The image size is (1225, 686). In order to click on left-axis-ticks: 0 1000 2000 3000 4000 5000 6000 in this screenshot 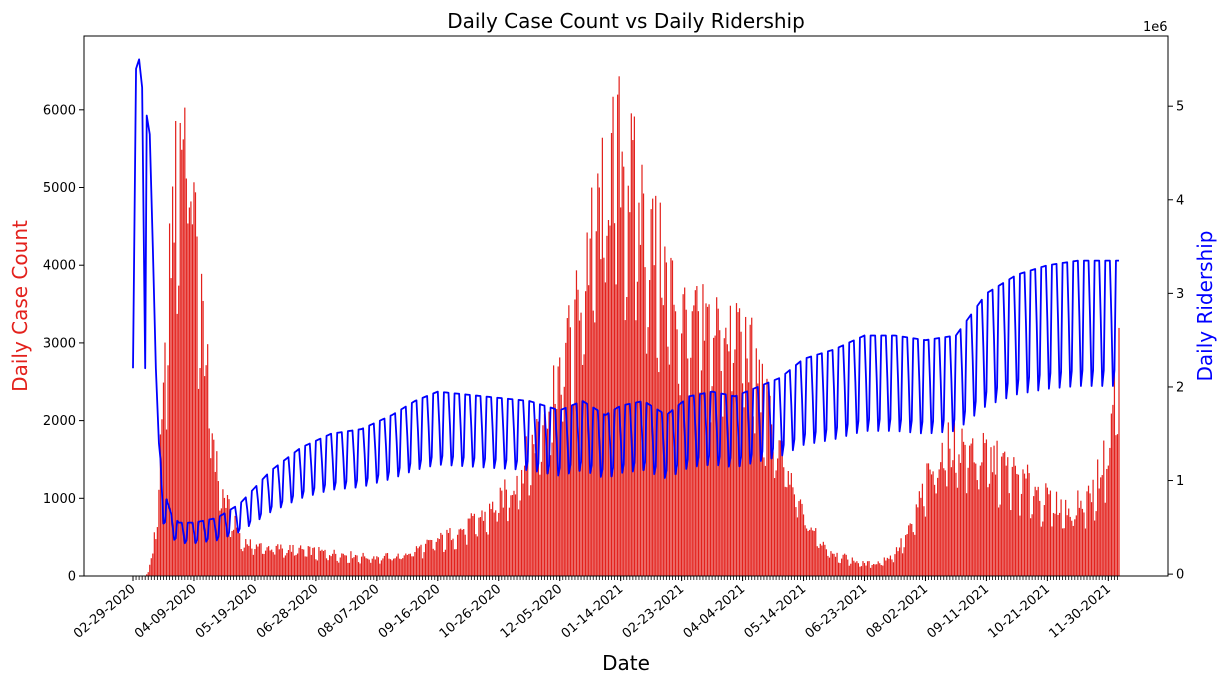, I will do `click(63, 344)`.